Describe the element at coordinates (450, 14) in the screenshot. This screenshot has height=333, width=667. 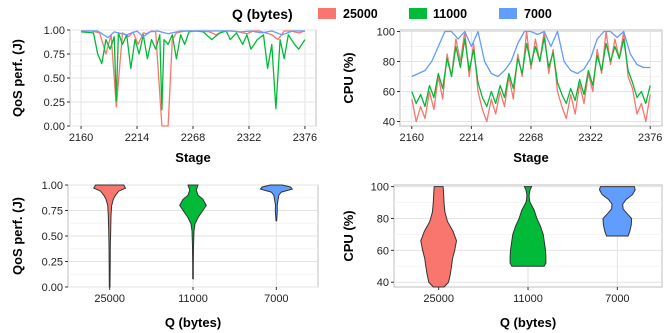
I see `legend-label-11000: 11000` at that location.